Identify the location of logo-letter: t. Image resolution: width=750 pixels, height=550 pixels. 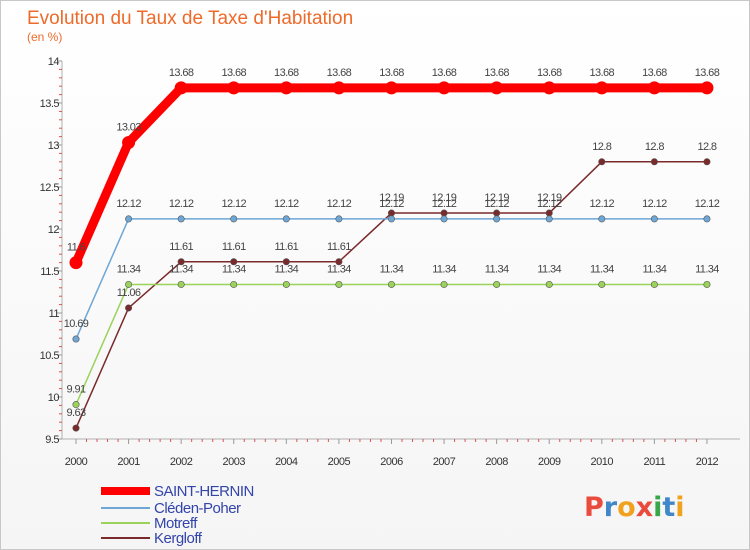
(668, 507).